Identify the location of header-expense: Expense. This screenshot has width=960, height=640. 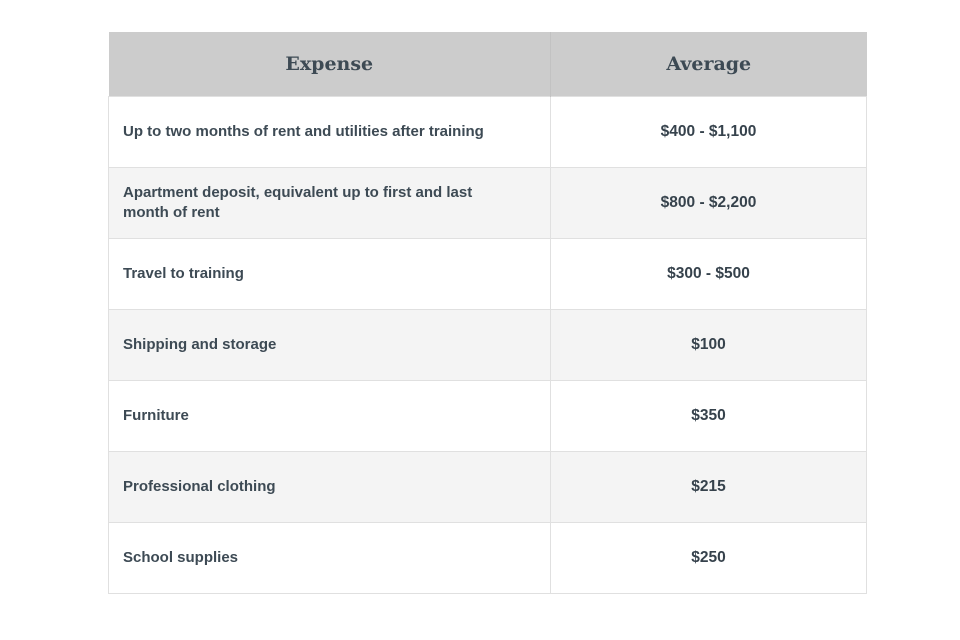
(329, 64).